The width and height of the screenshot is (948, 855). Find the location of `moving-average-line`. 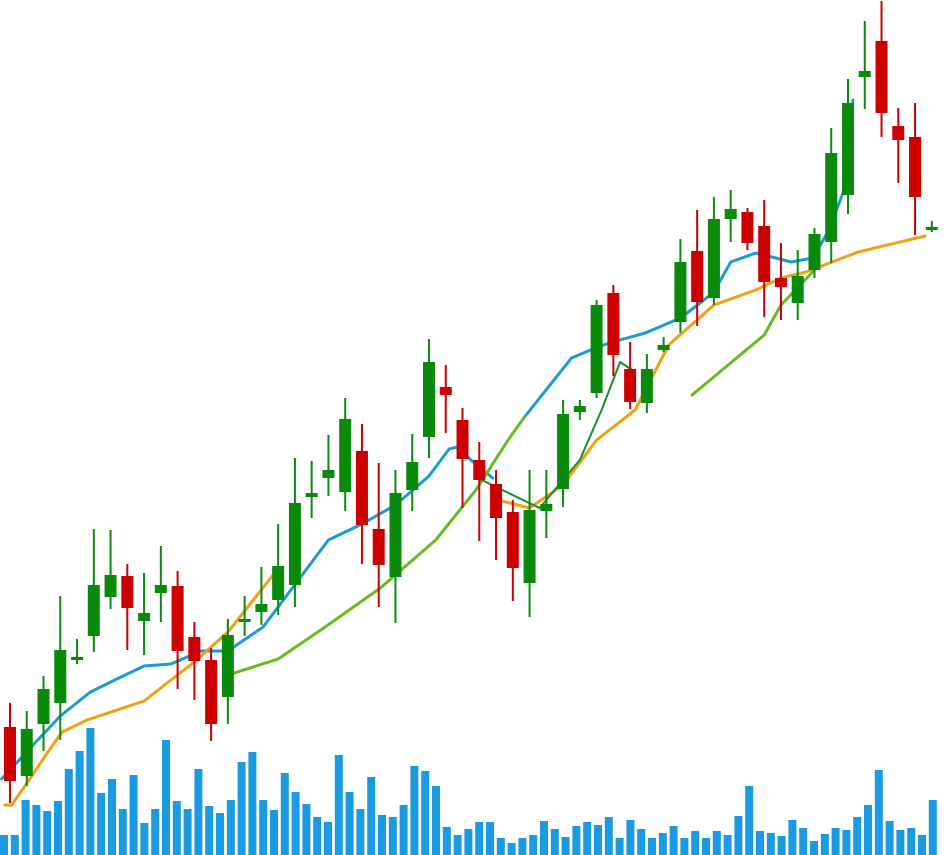

moving-average-line is located at coordinates (139, 690).